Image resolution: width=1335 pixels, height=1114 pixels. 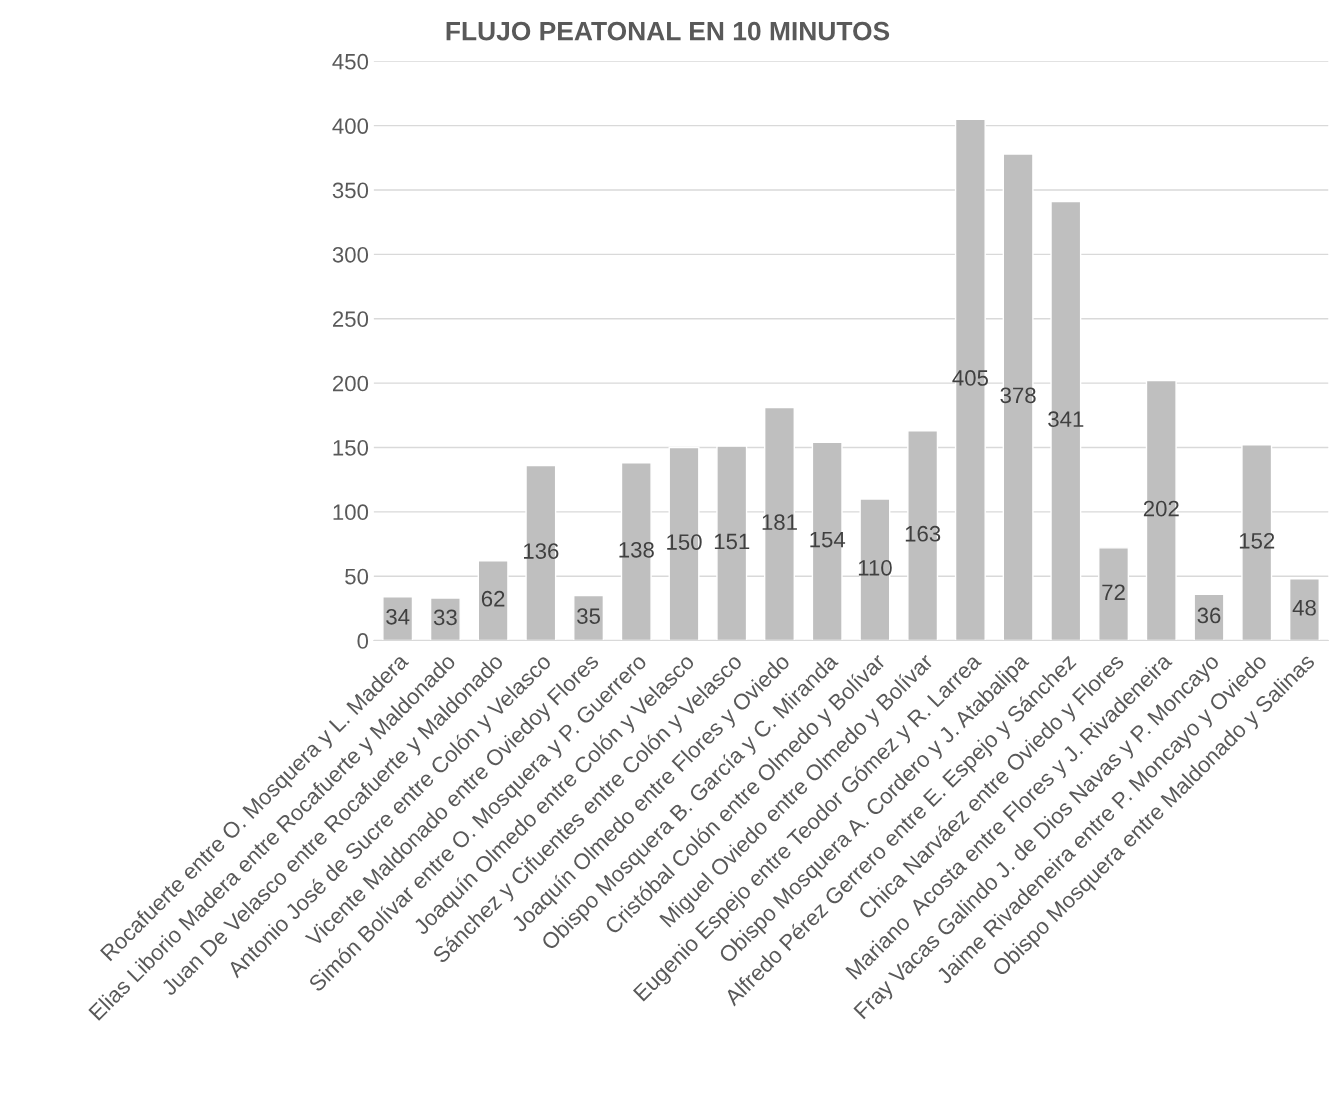 What do you see at coordinates (350, 190) in the screenshot?
I see `y-tick-label: 350` at bounding box center [350, 190].